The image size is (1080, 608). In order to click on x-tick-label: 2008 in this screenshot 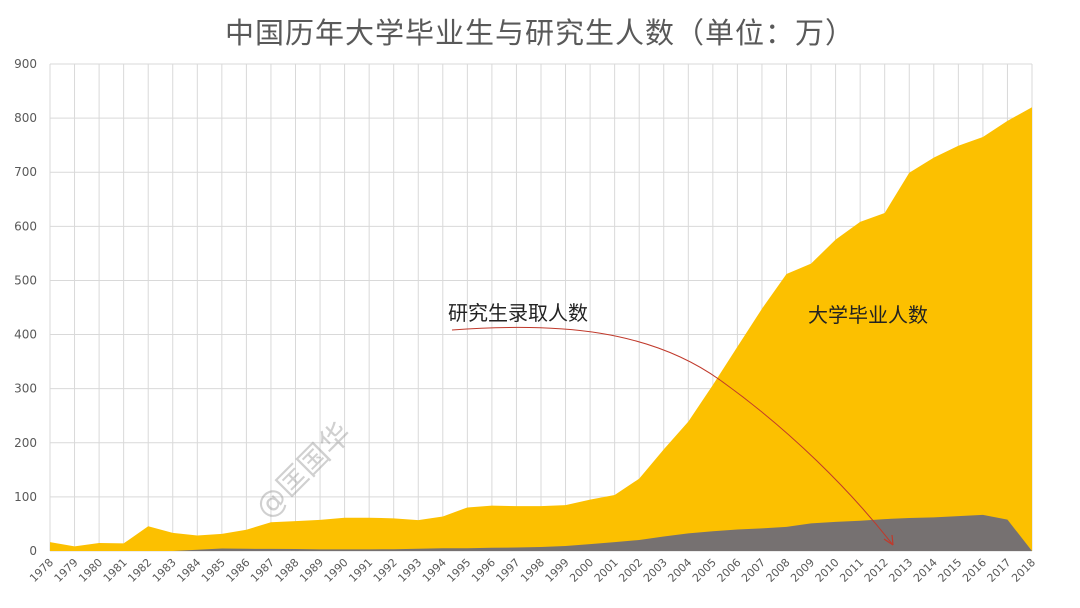, I will do `click(778, 570)`.